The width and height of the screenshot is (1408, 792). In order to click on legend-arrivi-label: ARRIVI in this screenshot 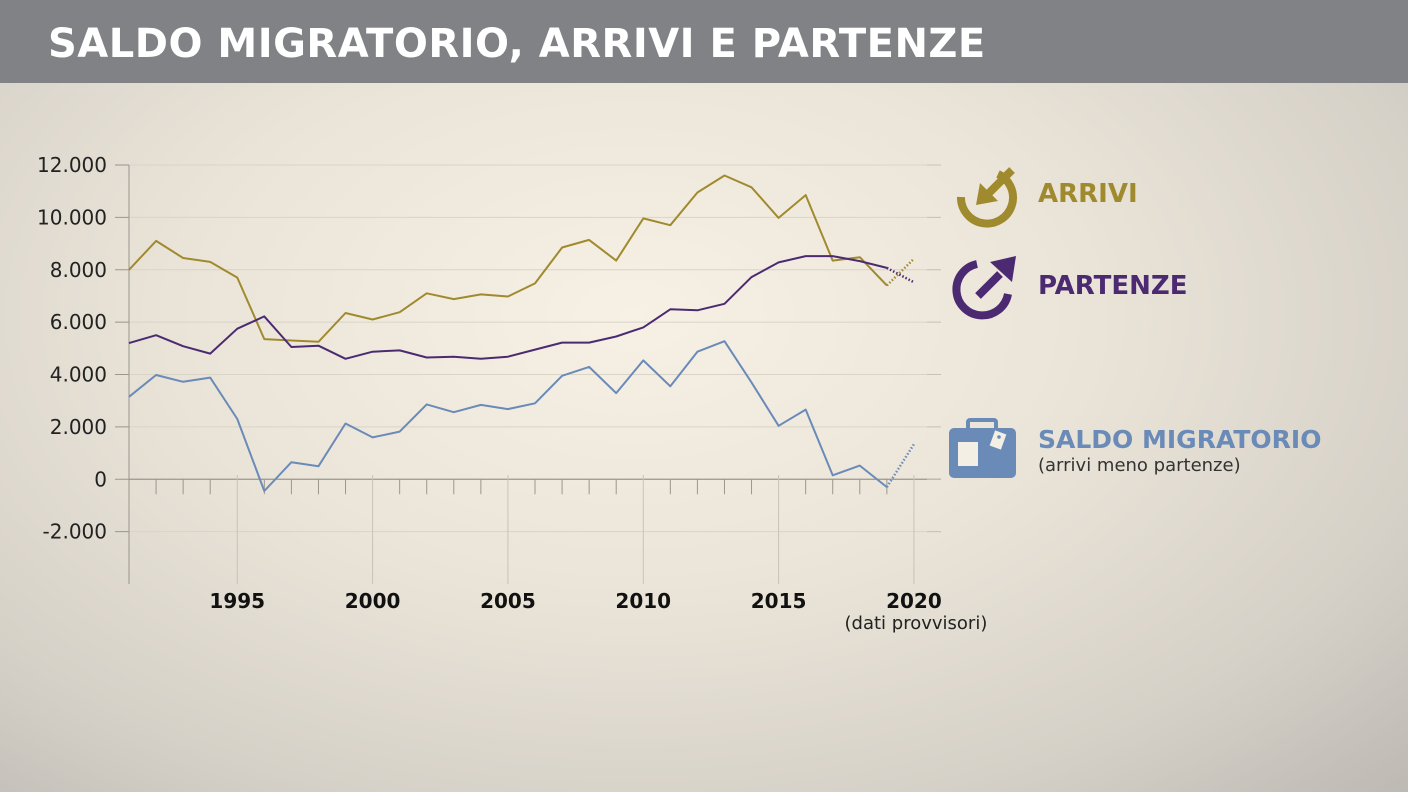, I will do `click(1088, 194)`.